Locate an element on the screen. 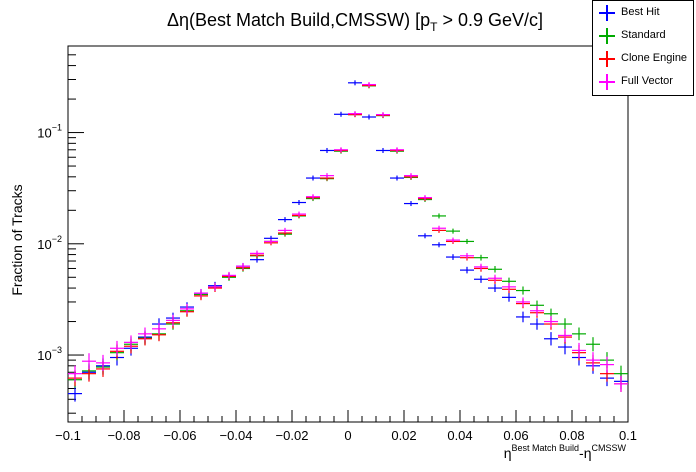 The width and height of the screenshot is (696, 472). legend-item-full-vector: Full Vector is located at coordinates (643, 82).